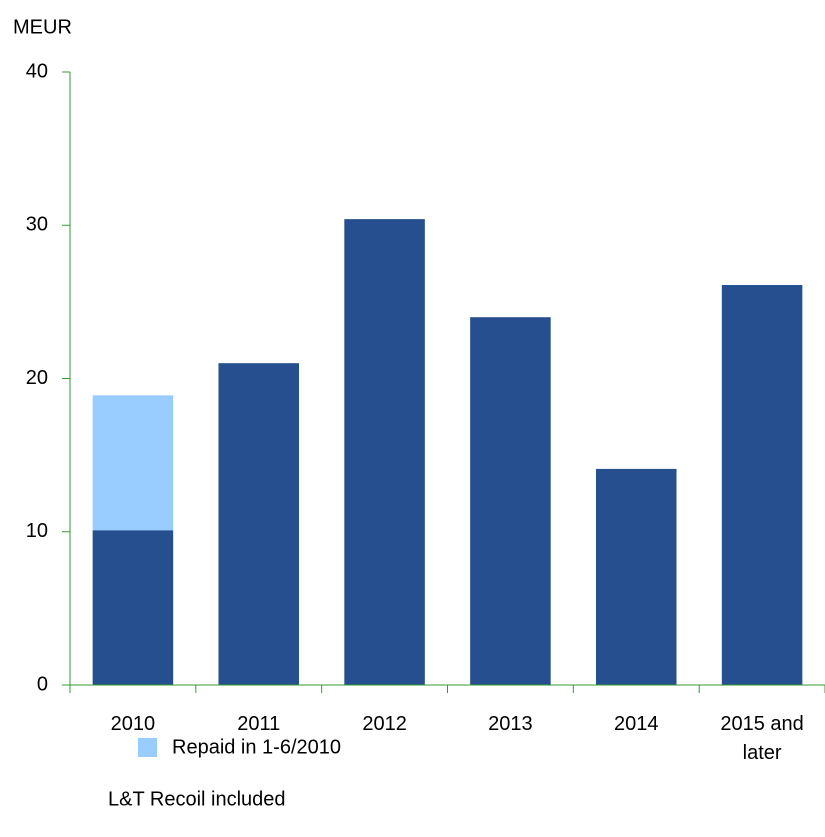 The height and width of the screenshot is (837, 825). What do you see at coordinates (42, 27) in the screenshot?
I see `y-axis-label: MEUR` at bounding box center [42, 27].